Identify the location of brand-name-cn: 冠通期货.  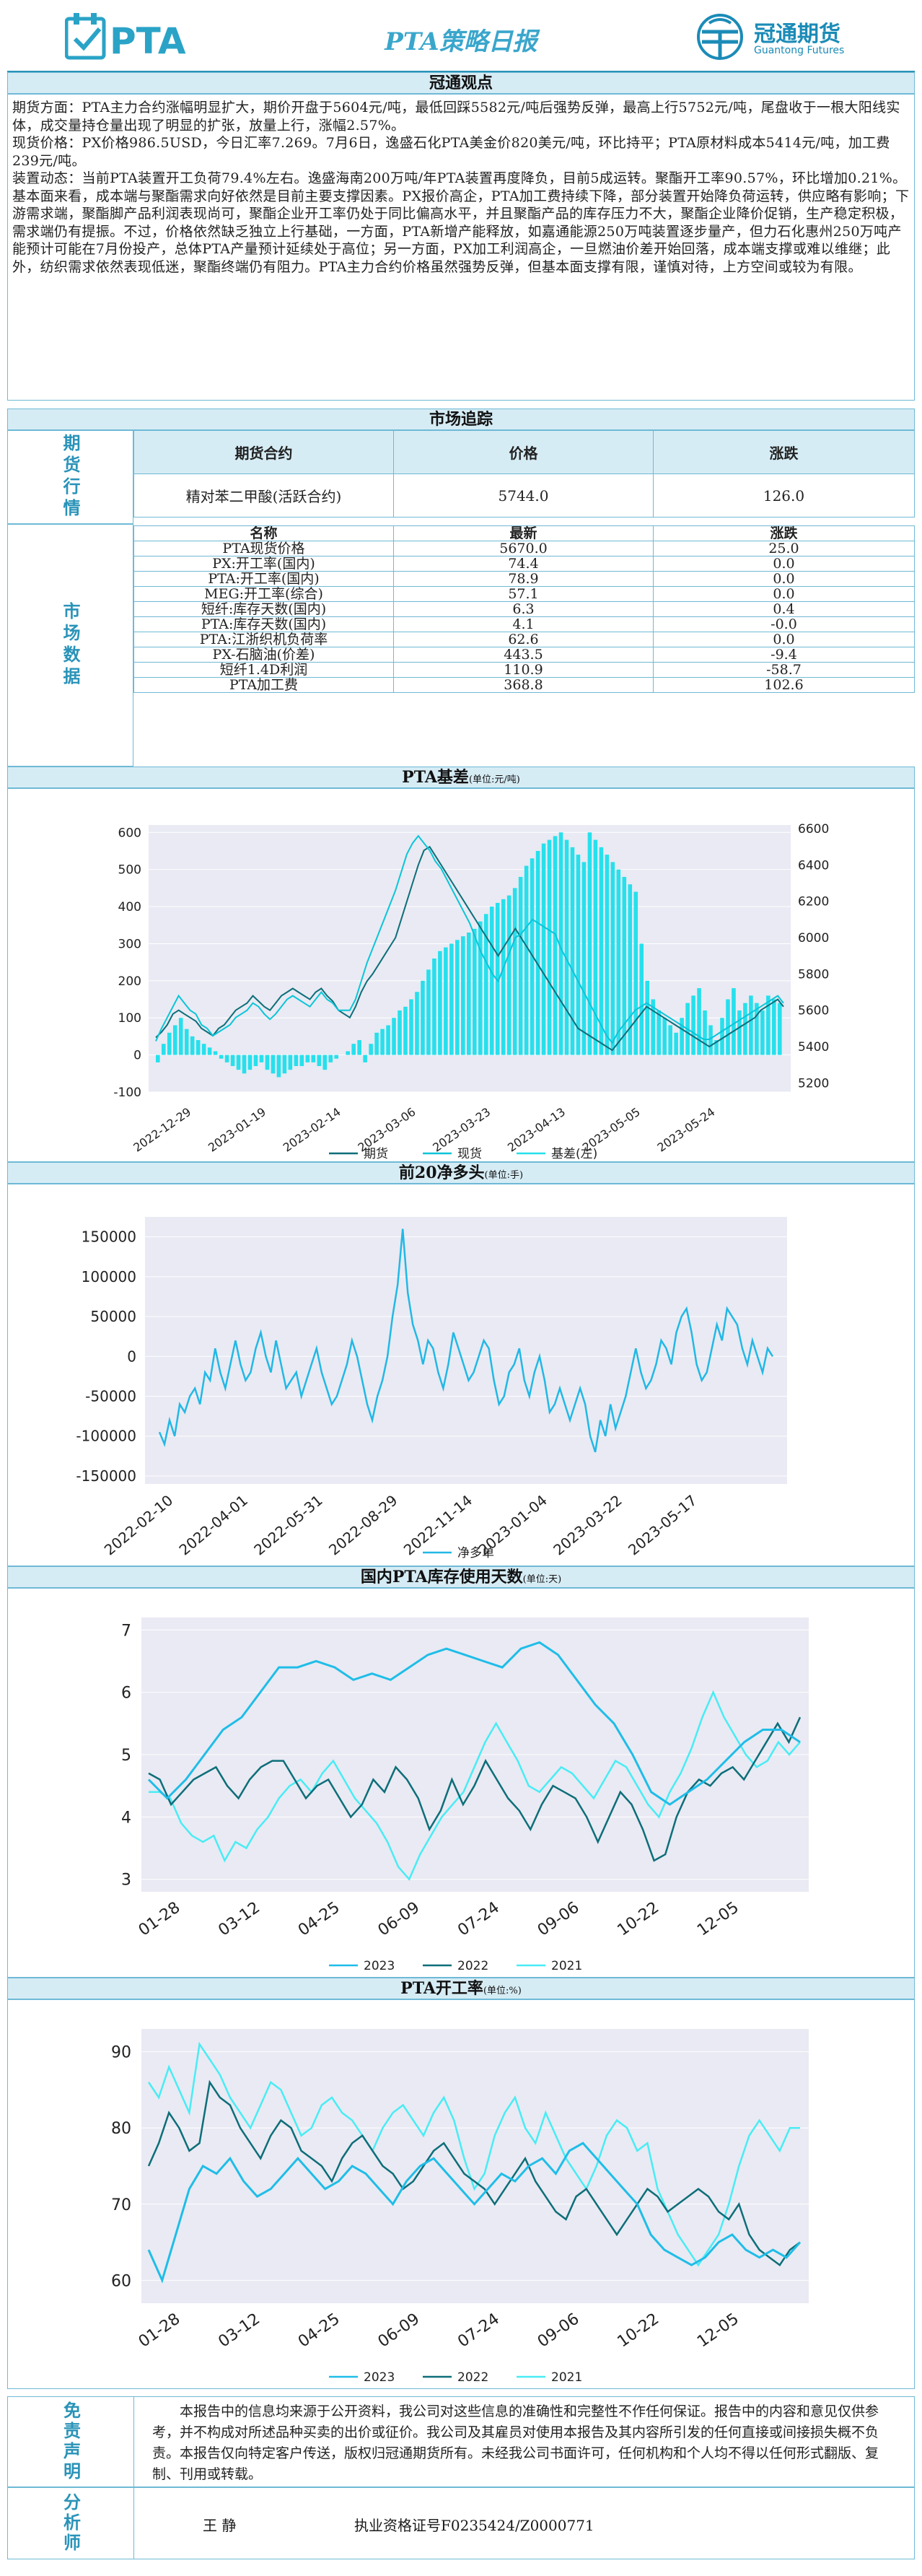
(797, 34).